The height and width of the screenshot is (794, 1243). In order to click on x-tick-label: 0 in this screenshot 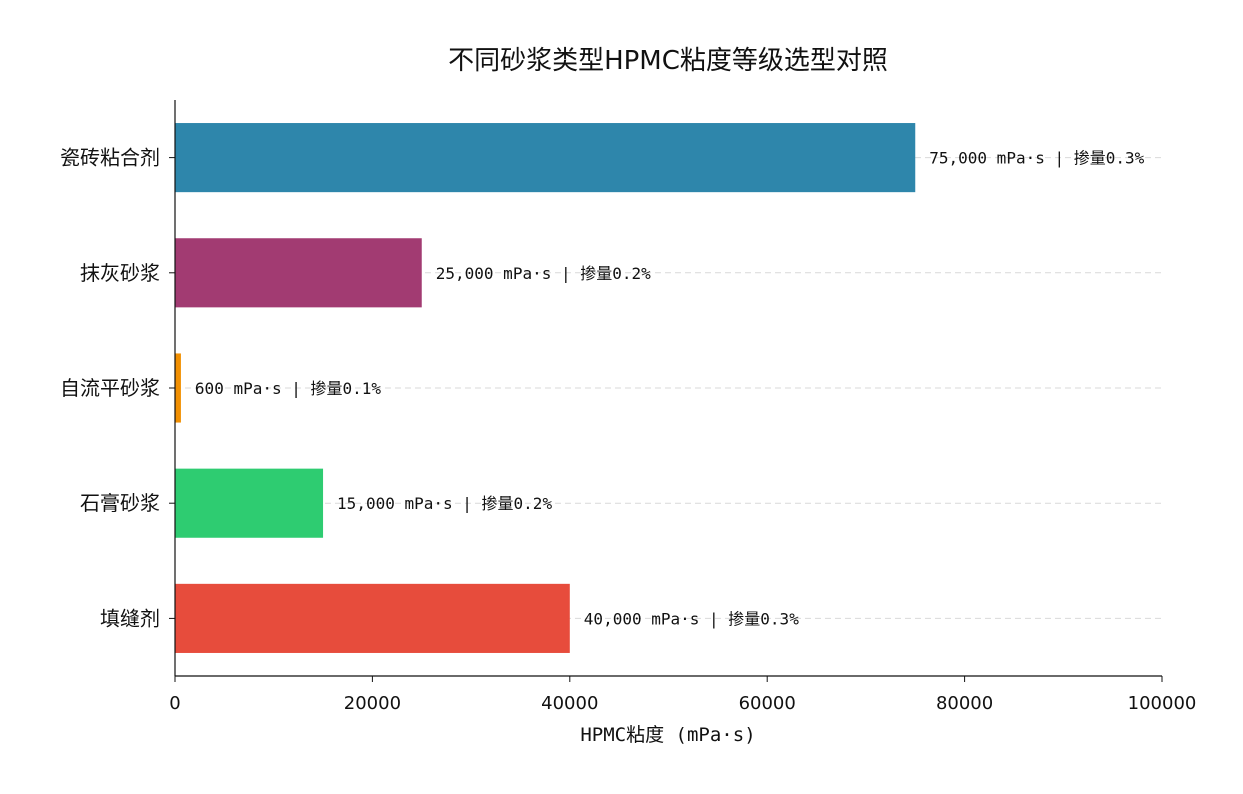, I will do `click(174, 703)`.